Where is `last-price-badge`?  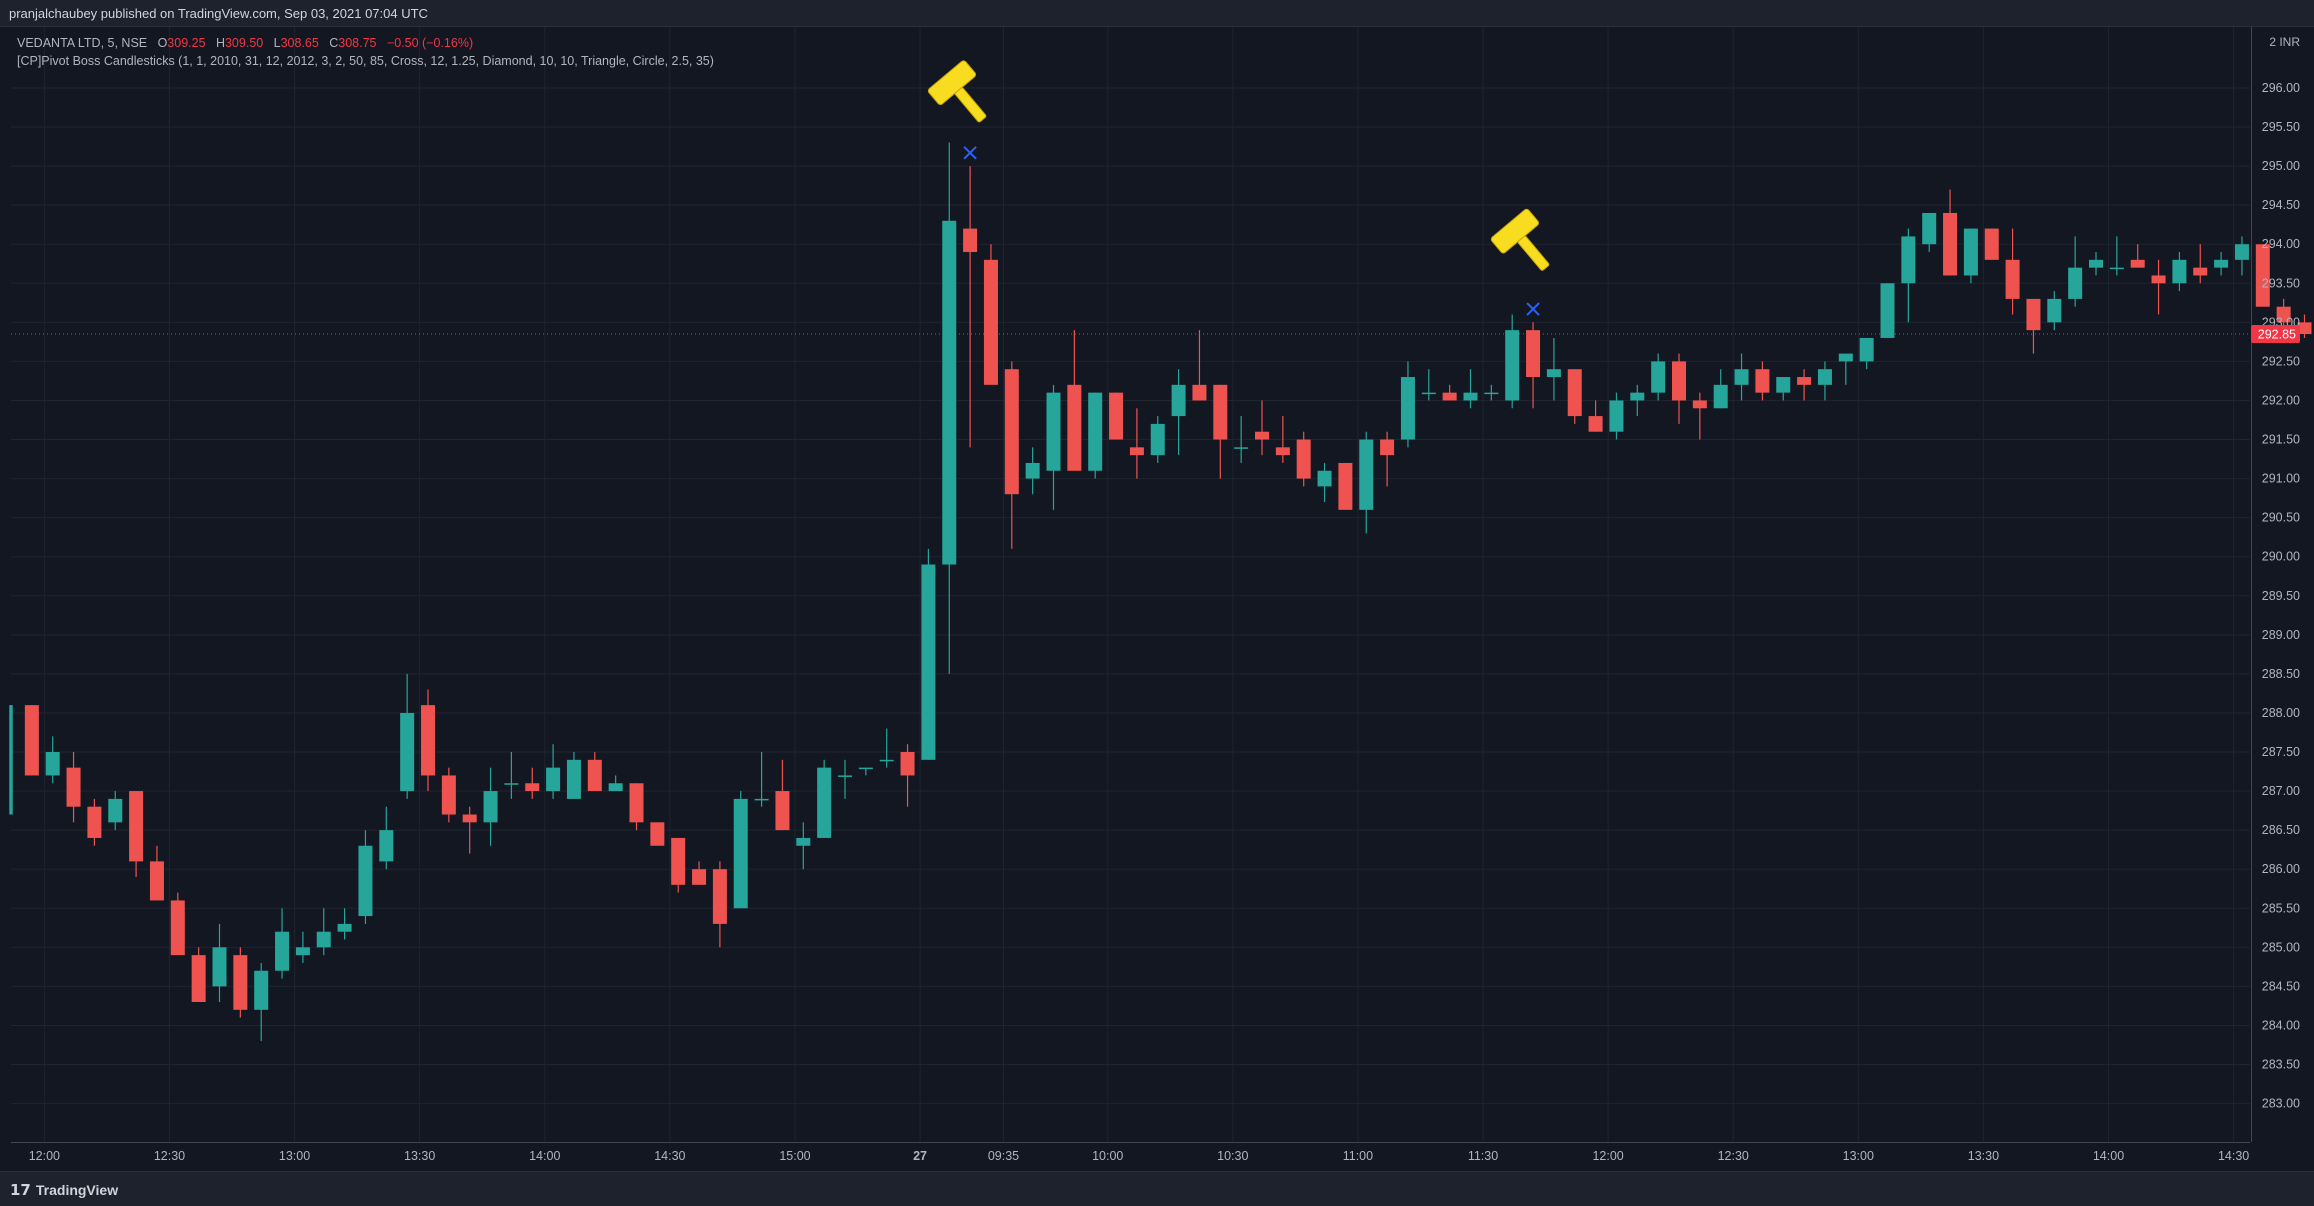 last-price-badge is located at coordinates (2275, 334).